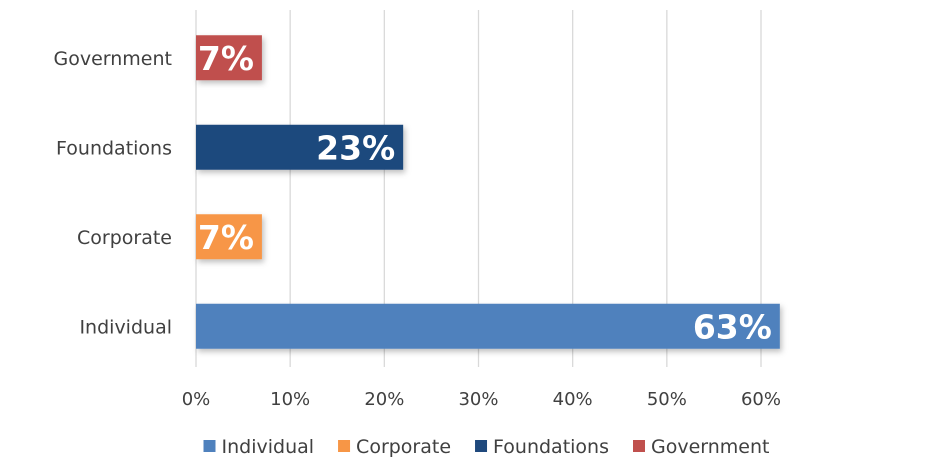  I want to click on data-label-government: 7%, so click(226, 58).